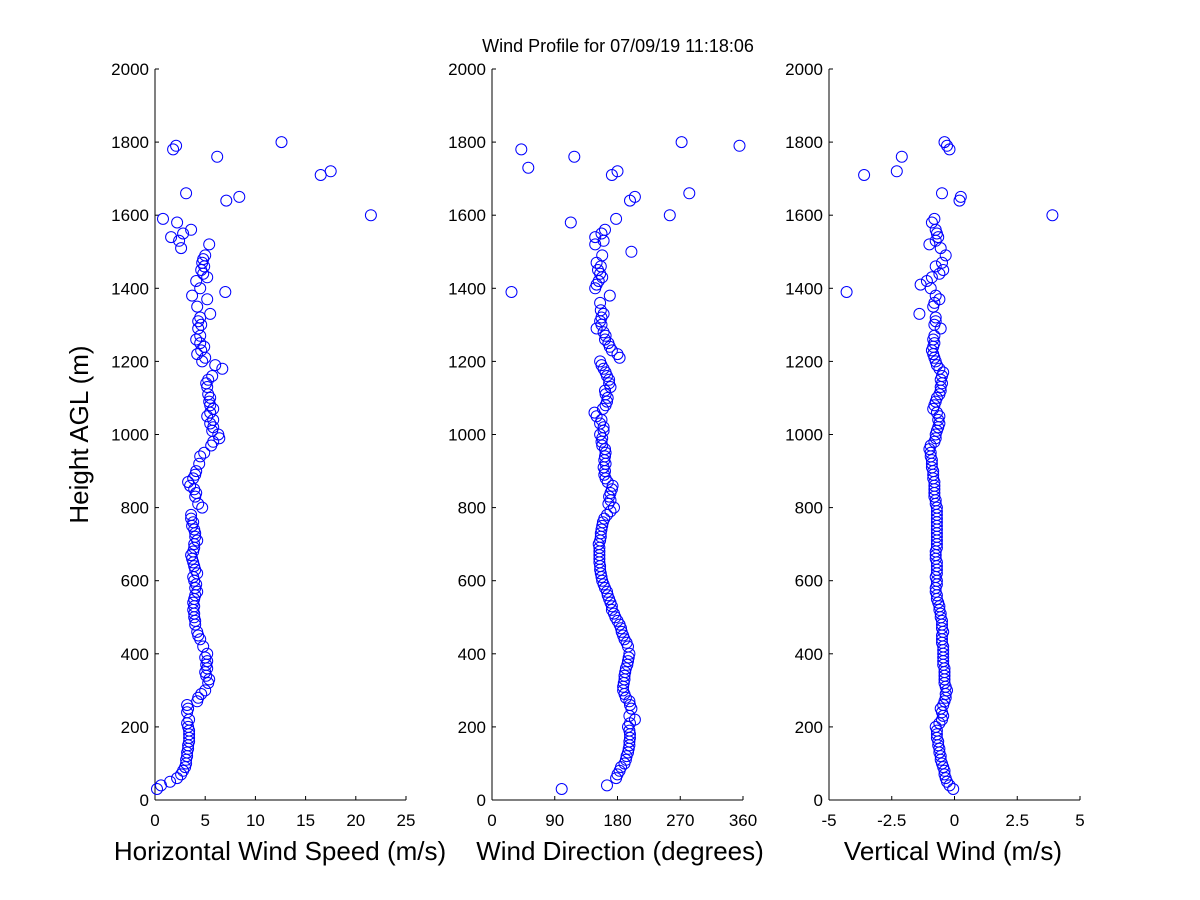  I want to click on x-tick-label: 25, so click(406, 820).